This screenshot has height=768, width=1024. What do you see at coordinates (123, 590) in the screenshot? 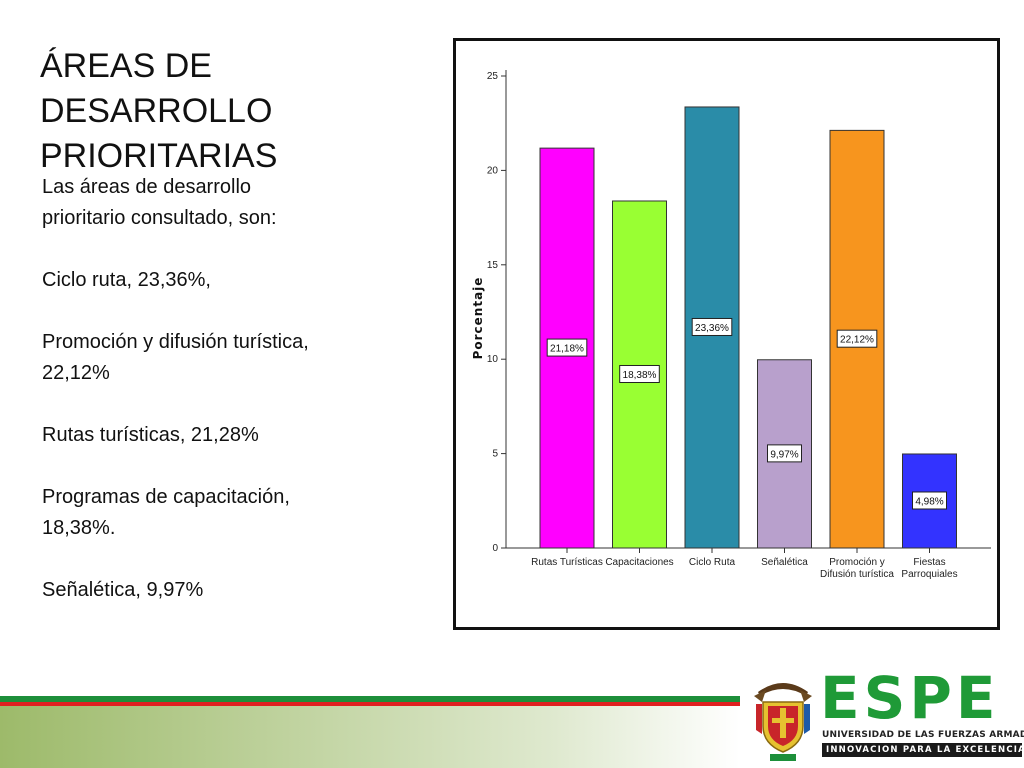
I see `body-line: Señalética, 9,97%` at bounding box center [123, 590].